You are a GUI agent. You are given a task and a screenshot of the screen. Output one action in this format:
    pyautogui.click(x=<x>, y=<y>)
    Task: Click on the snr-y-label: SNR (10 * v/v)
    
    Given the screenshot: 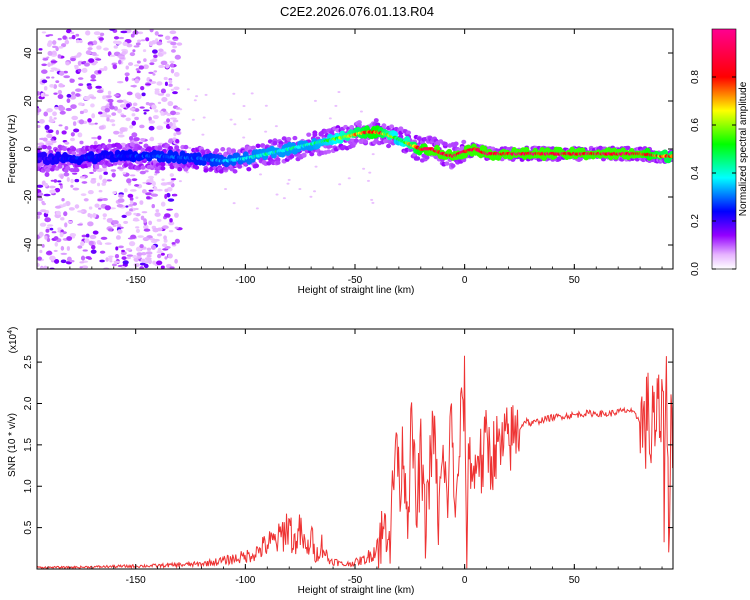 What is the action you would take?
    pyautogui.click(x=12, y=445)
    